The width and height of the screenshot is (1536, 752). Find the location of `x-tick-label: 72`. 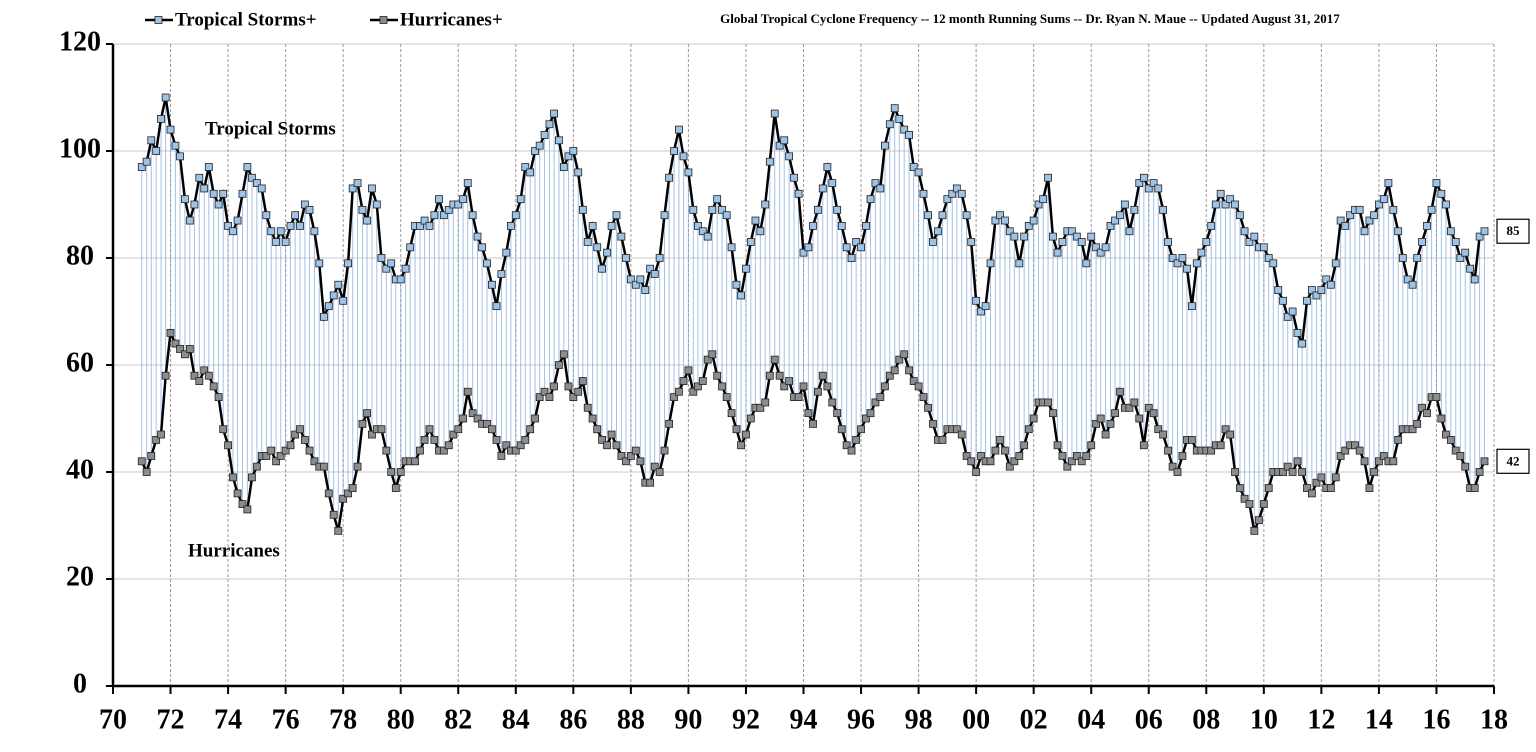

x-tick-label: 72 is located at coordinates (171, 719).